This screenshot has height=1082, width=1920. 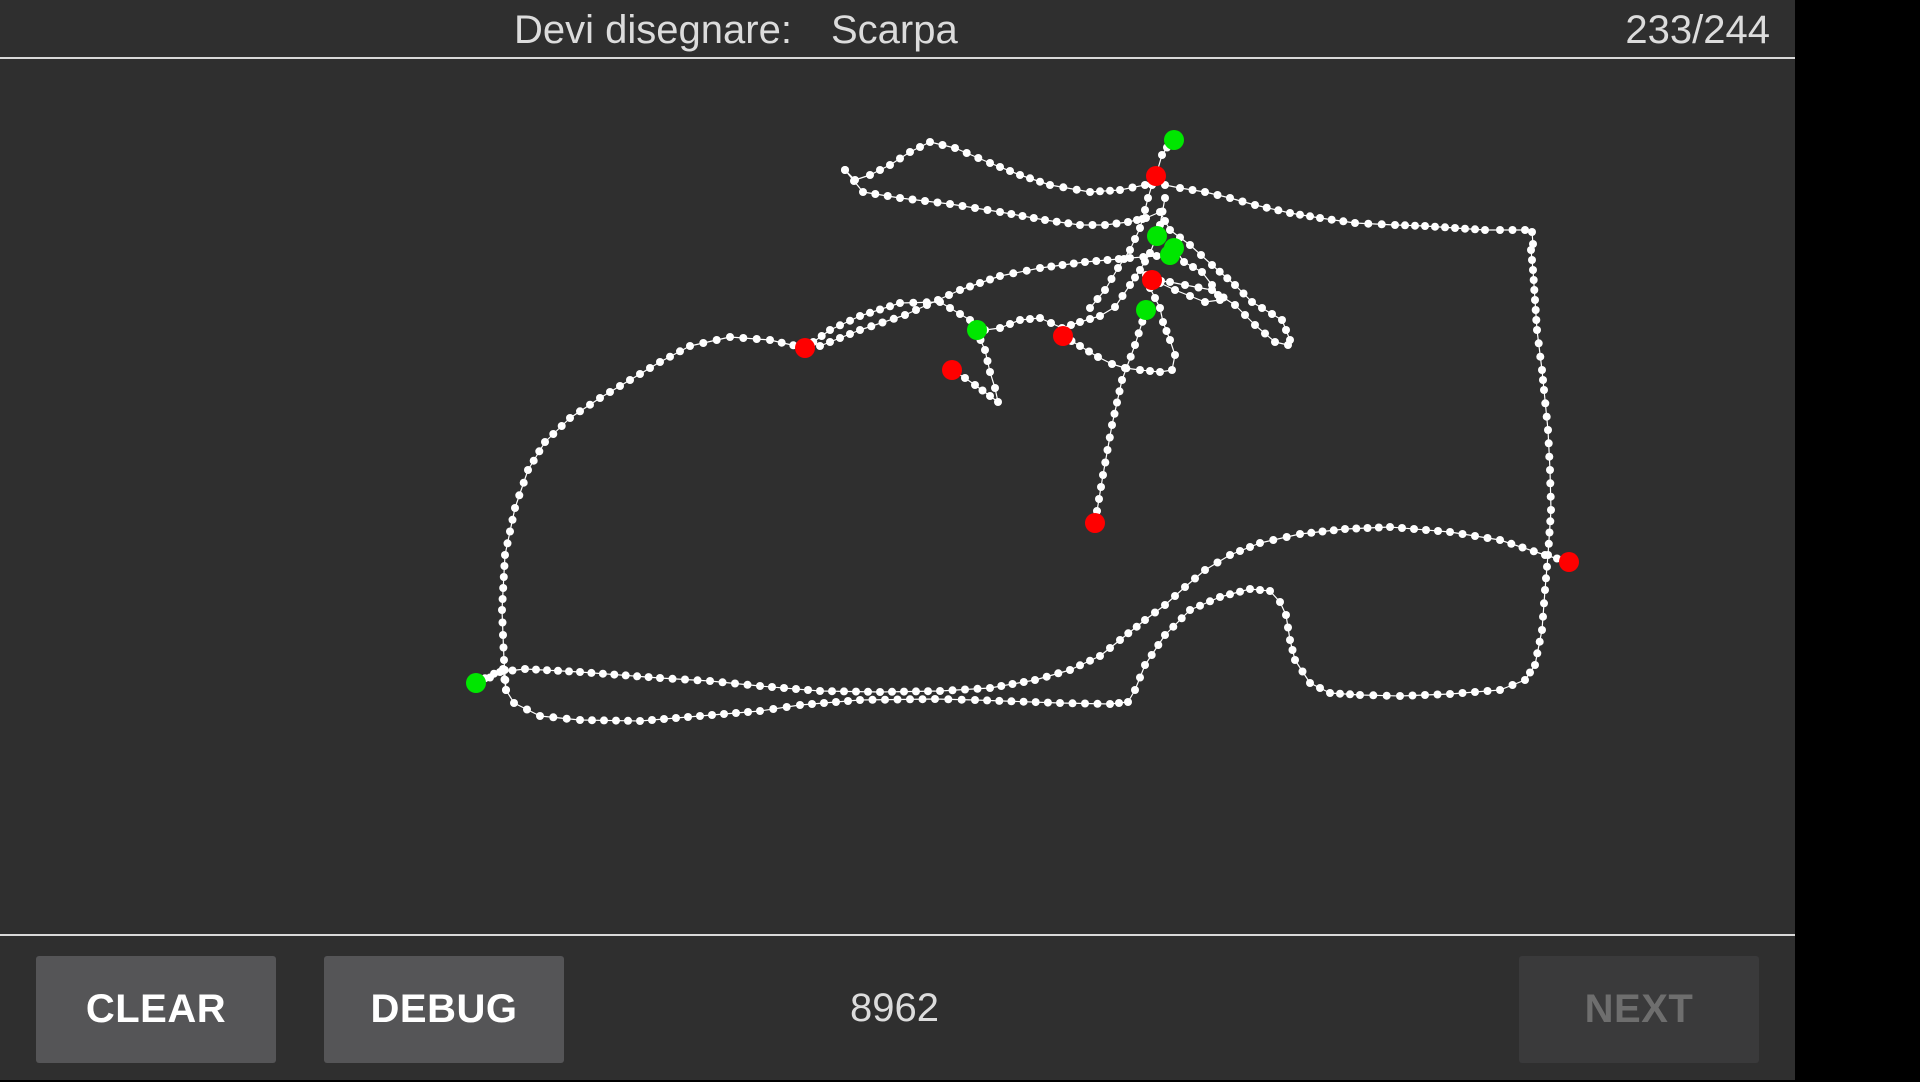 I want to click on clear-button: CLEAR, so click(x=156, y=1009).